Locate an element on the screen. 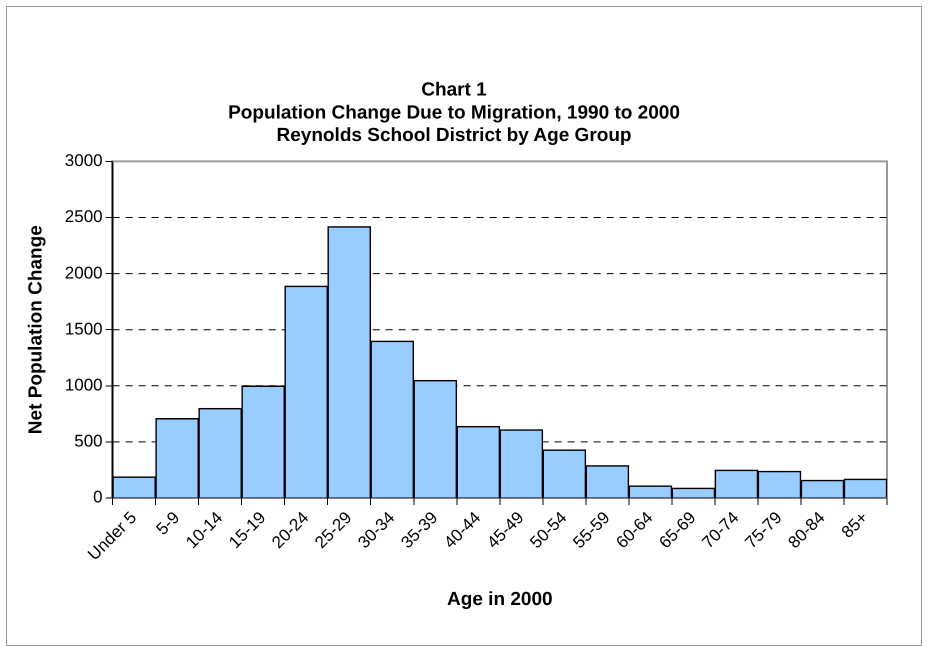 The image size is (932, 654). y-tick-label: 1000 is located at coordinates (83, 384).